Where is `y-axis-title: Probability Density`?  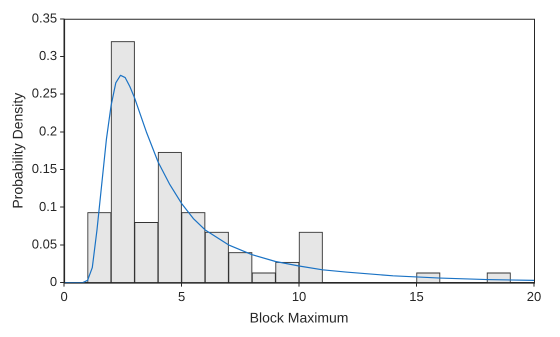
y-axis-title: Probability Density is located at coordinates (17, 150).